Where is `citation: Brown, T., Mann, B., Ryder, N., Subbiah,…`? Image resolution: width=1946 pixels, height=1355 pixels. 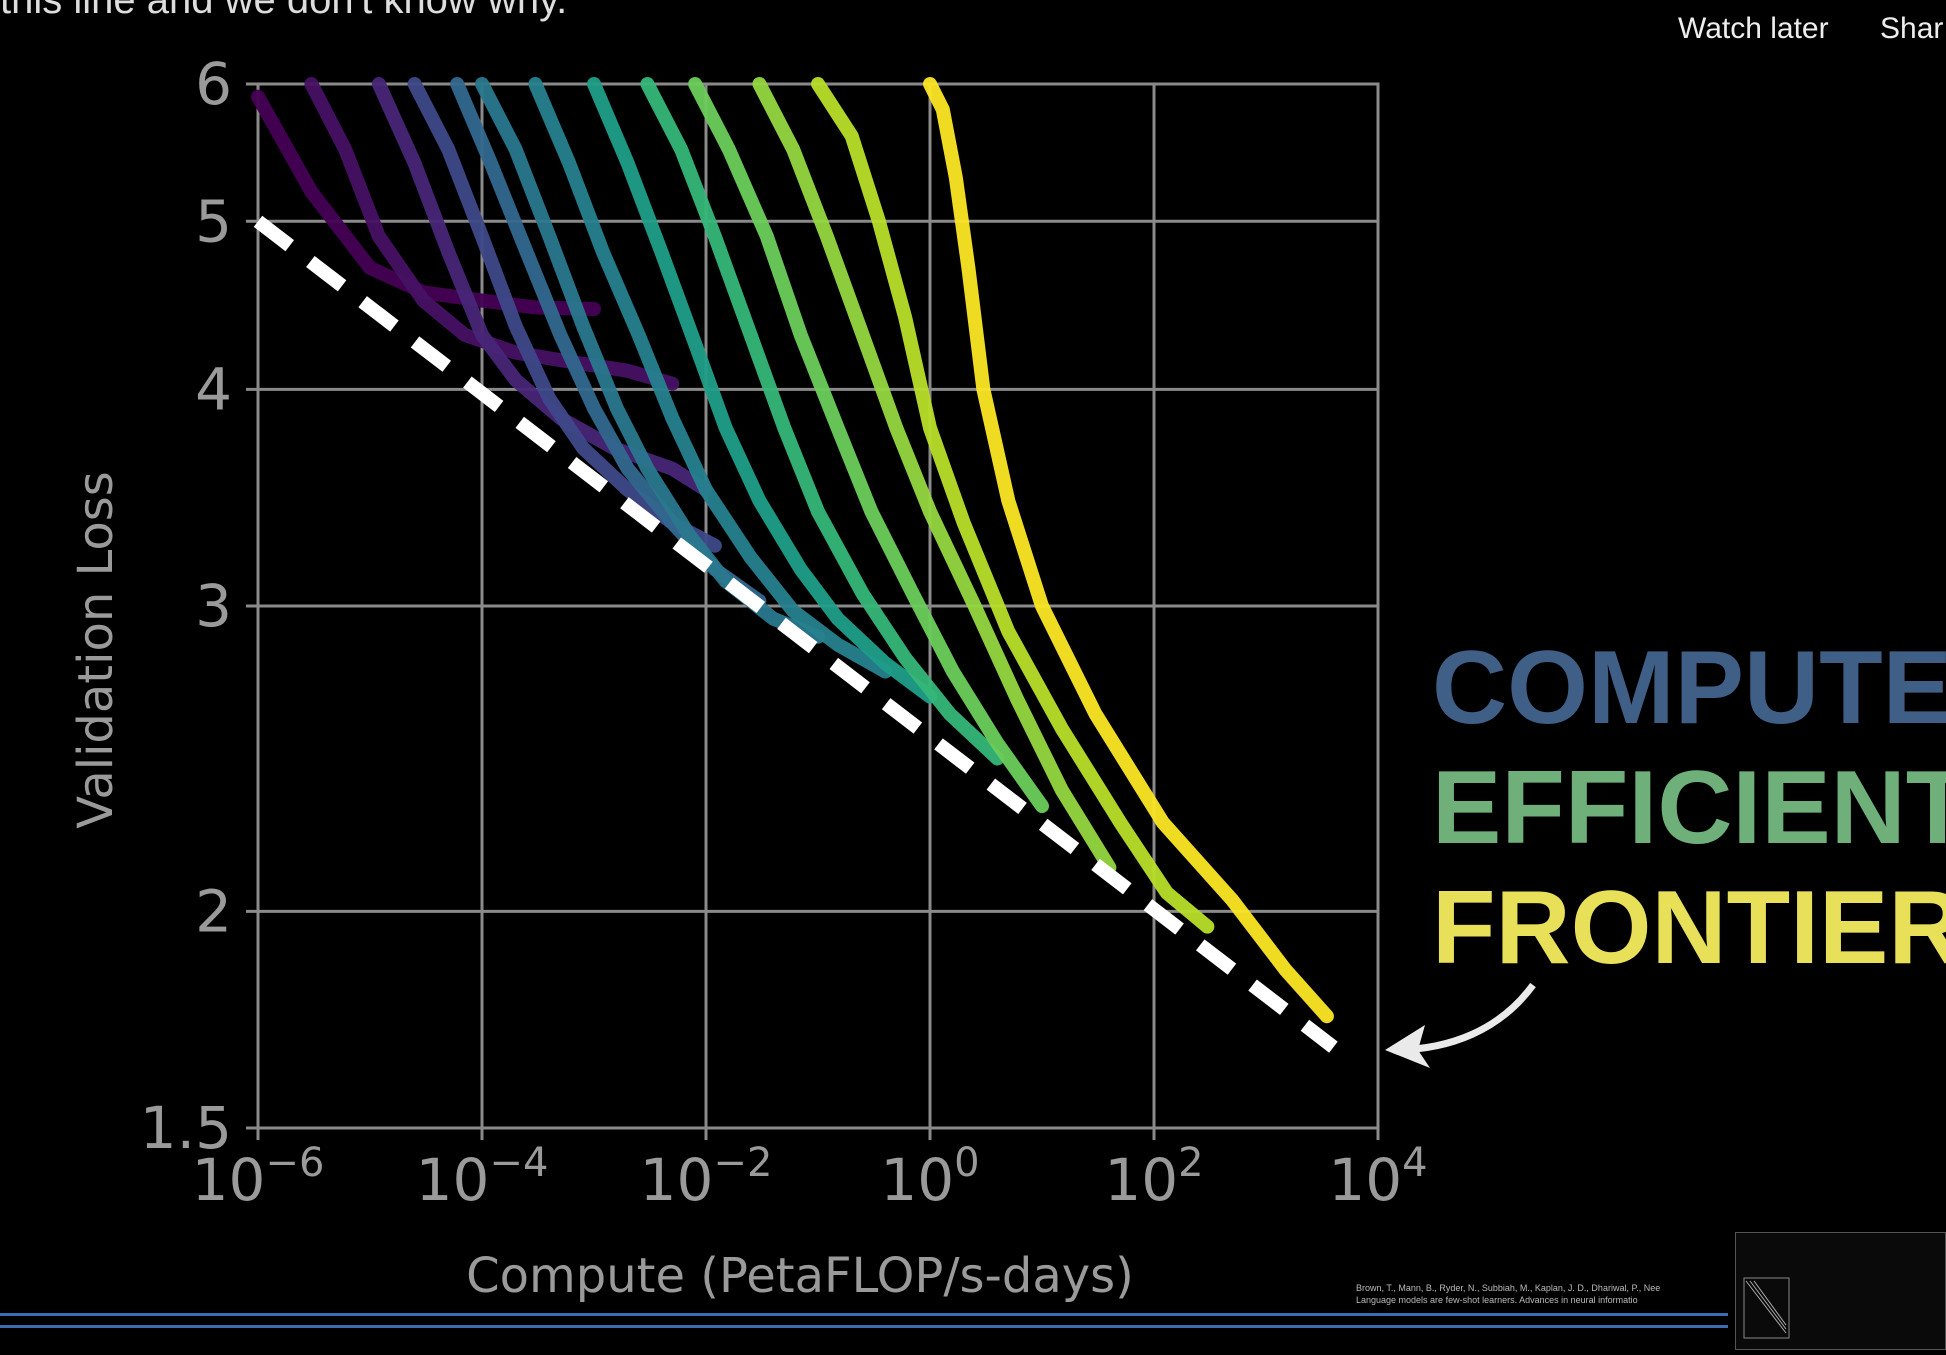 citation: Brown, T., Mann, B., Ryder, N., Subbiah,… is located at coordinates (1543, 1294).